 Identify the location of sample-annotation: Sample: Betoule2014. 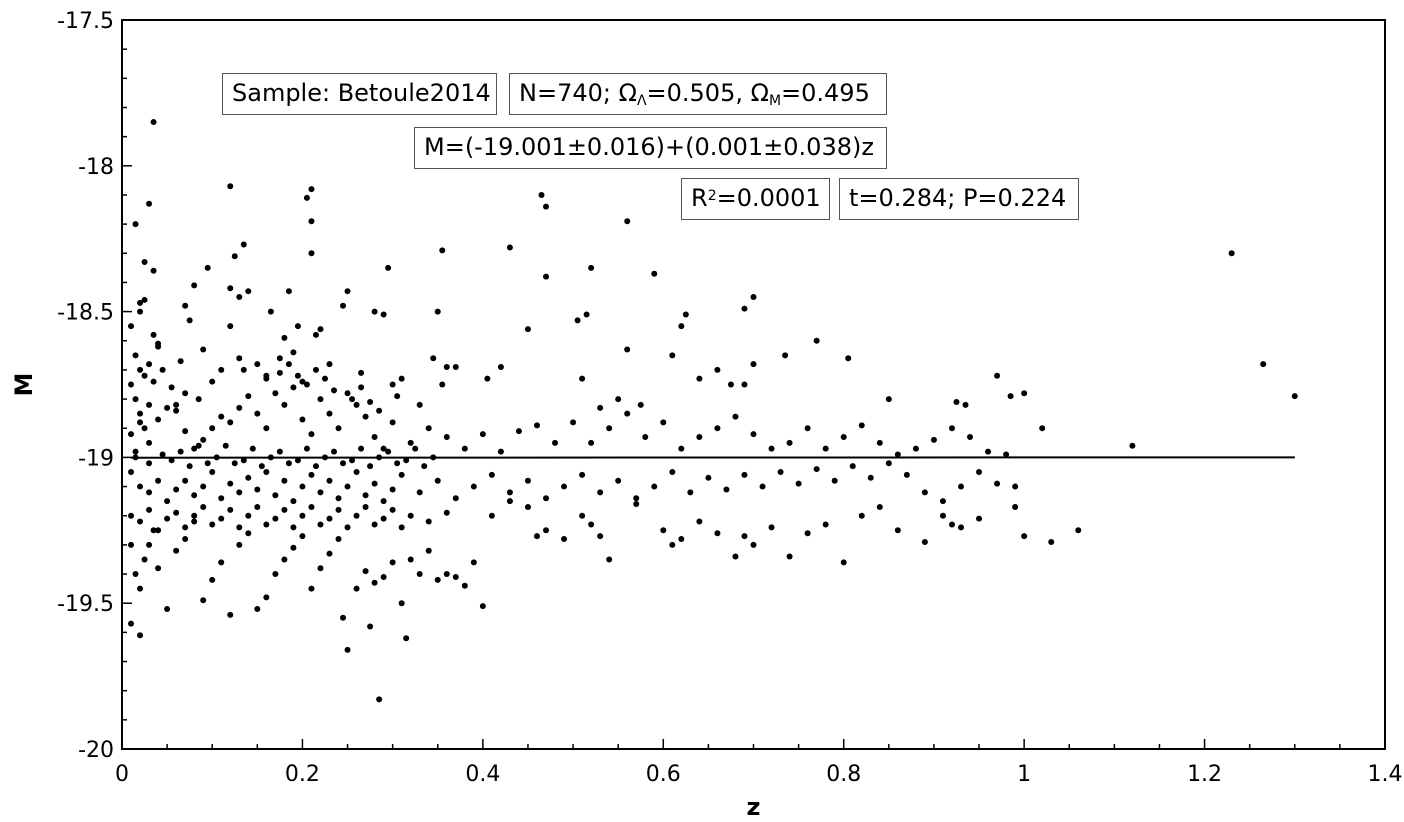
(359, 94).